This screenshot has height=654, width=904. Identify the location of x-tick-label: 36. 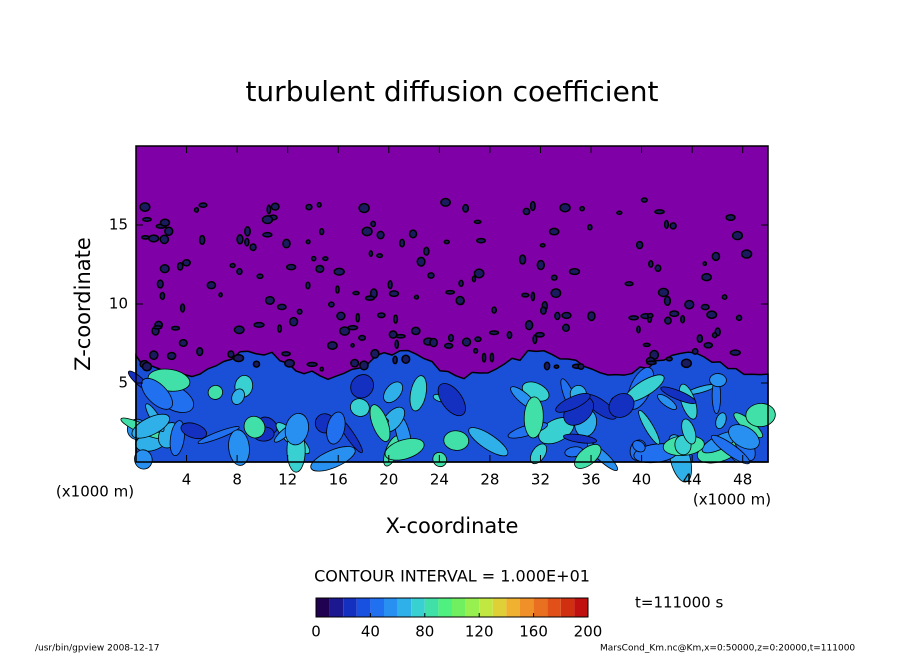
(590, 480).